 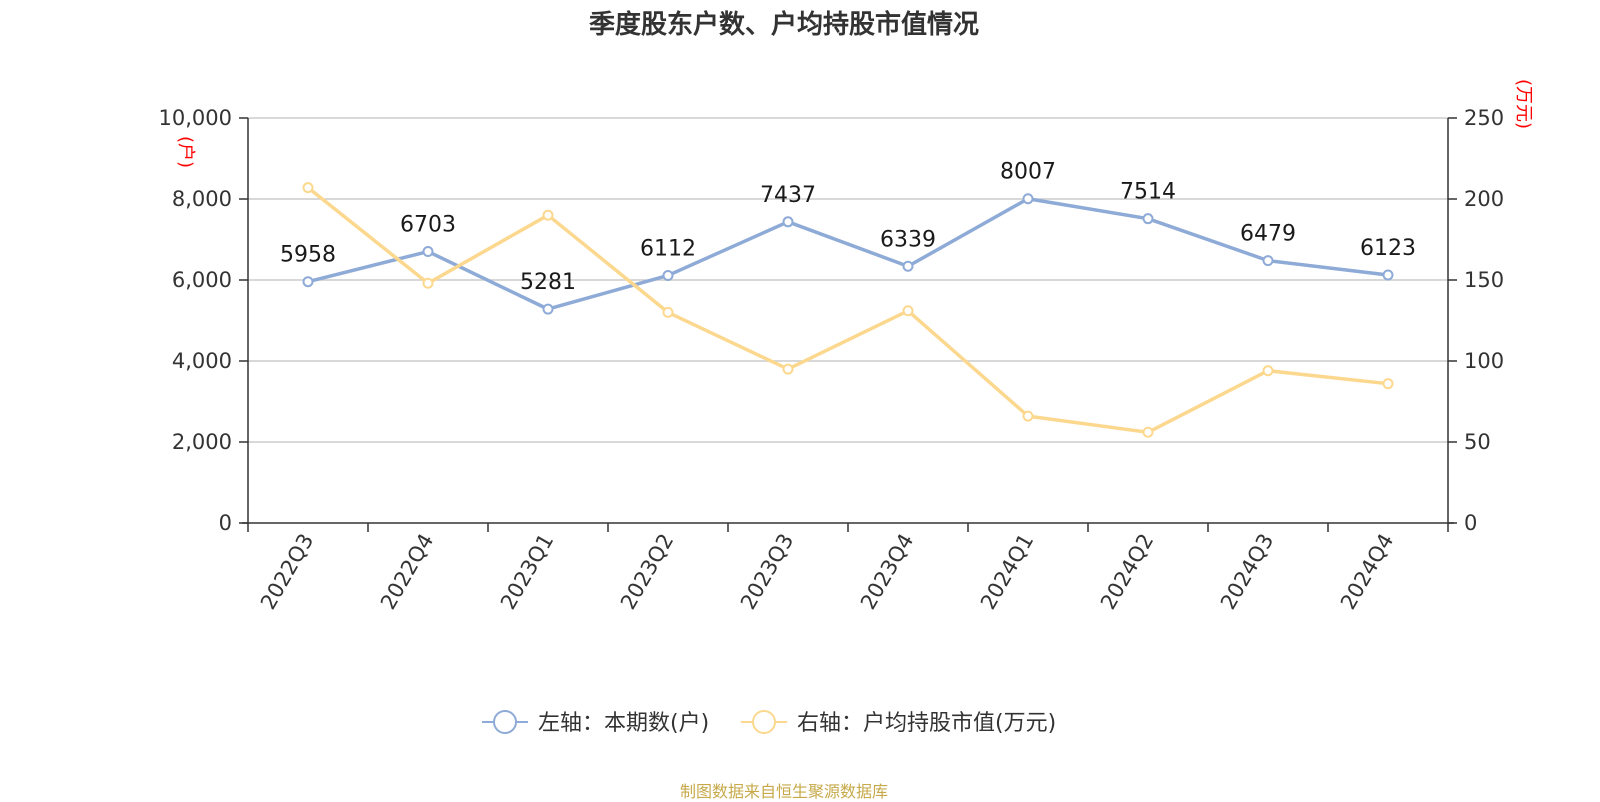 I want to click on x-axis-tick-label: 2023Q3, so click(x=767, y=572).